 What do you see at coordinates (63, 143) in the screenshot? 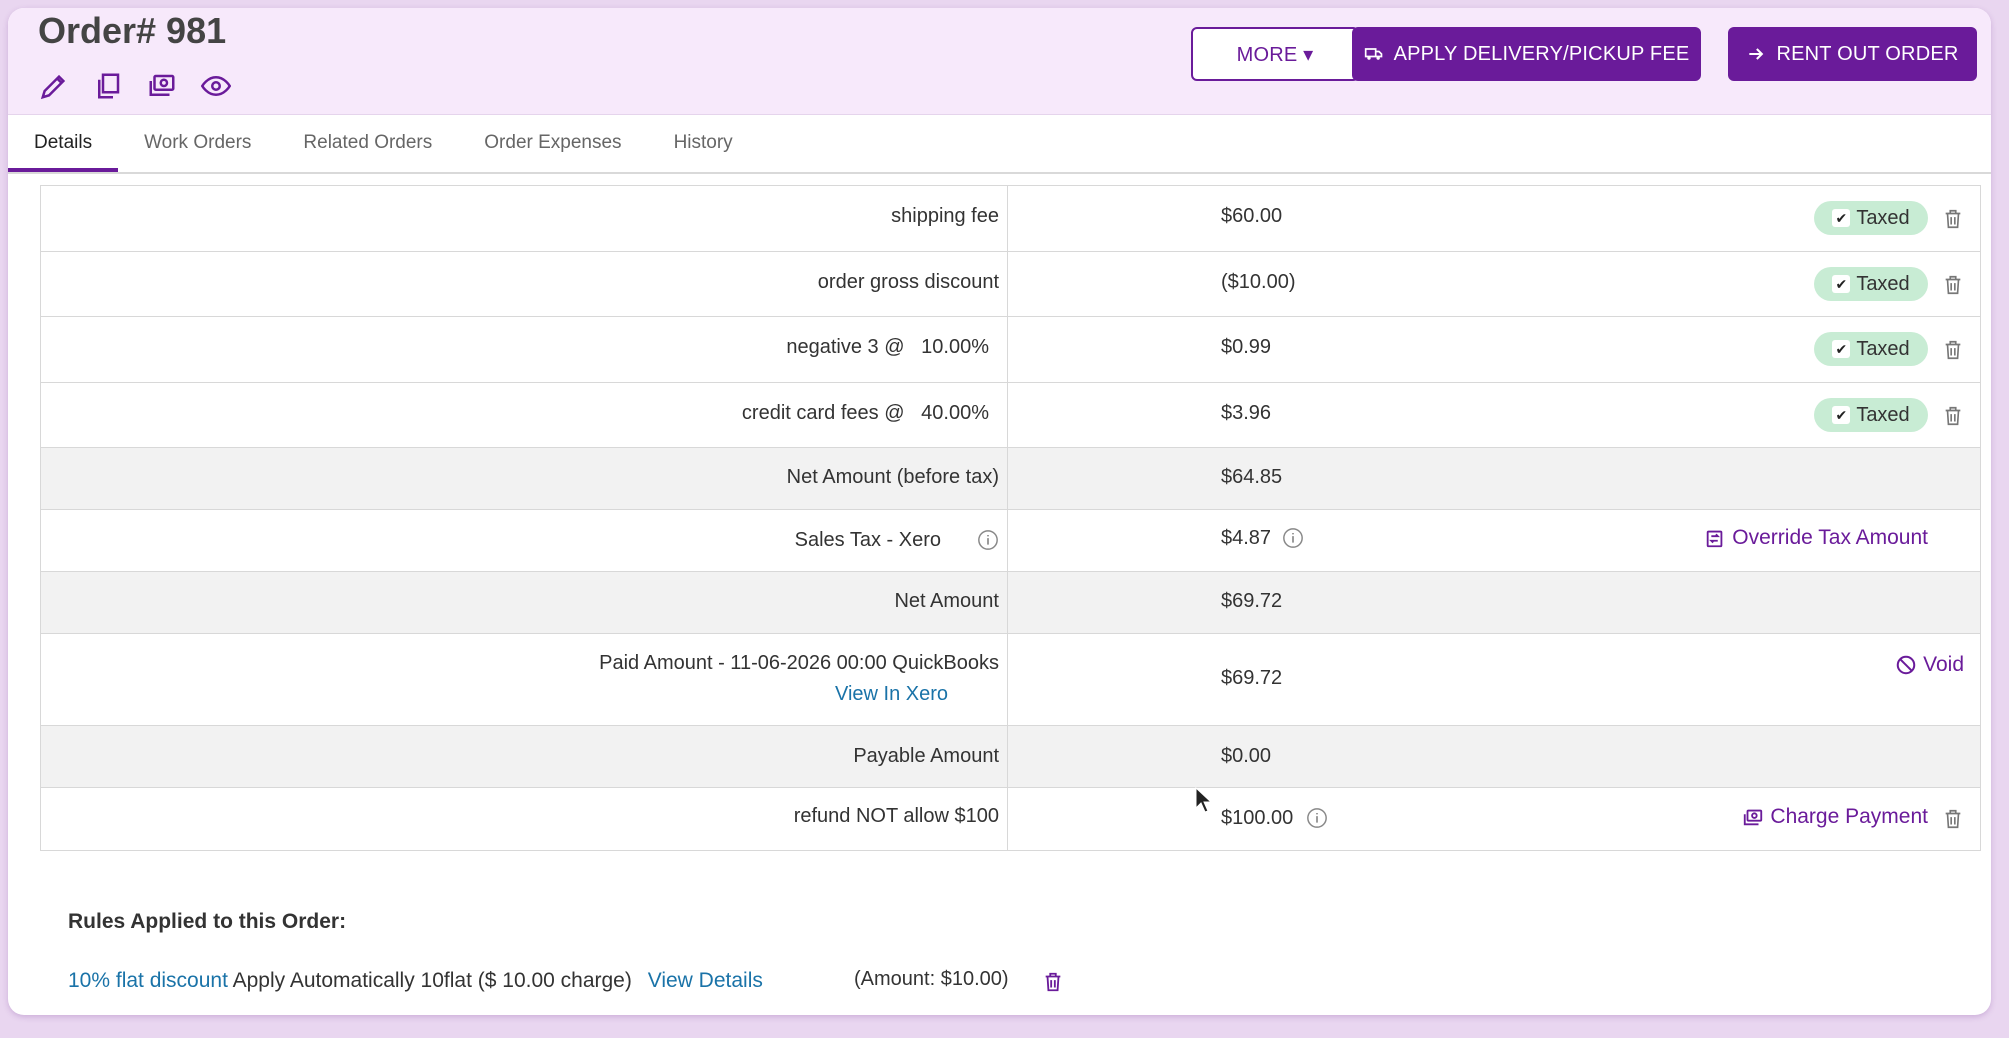
I see `tab-details: Details` at bounding box center [63, 143].